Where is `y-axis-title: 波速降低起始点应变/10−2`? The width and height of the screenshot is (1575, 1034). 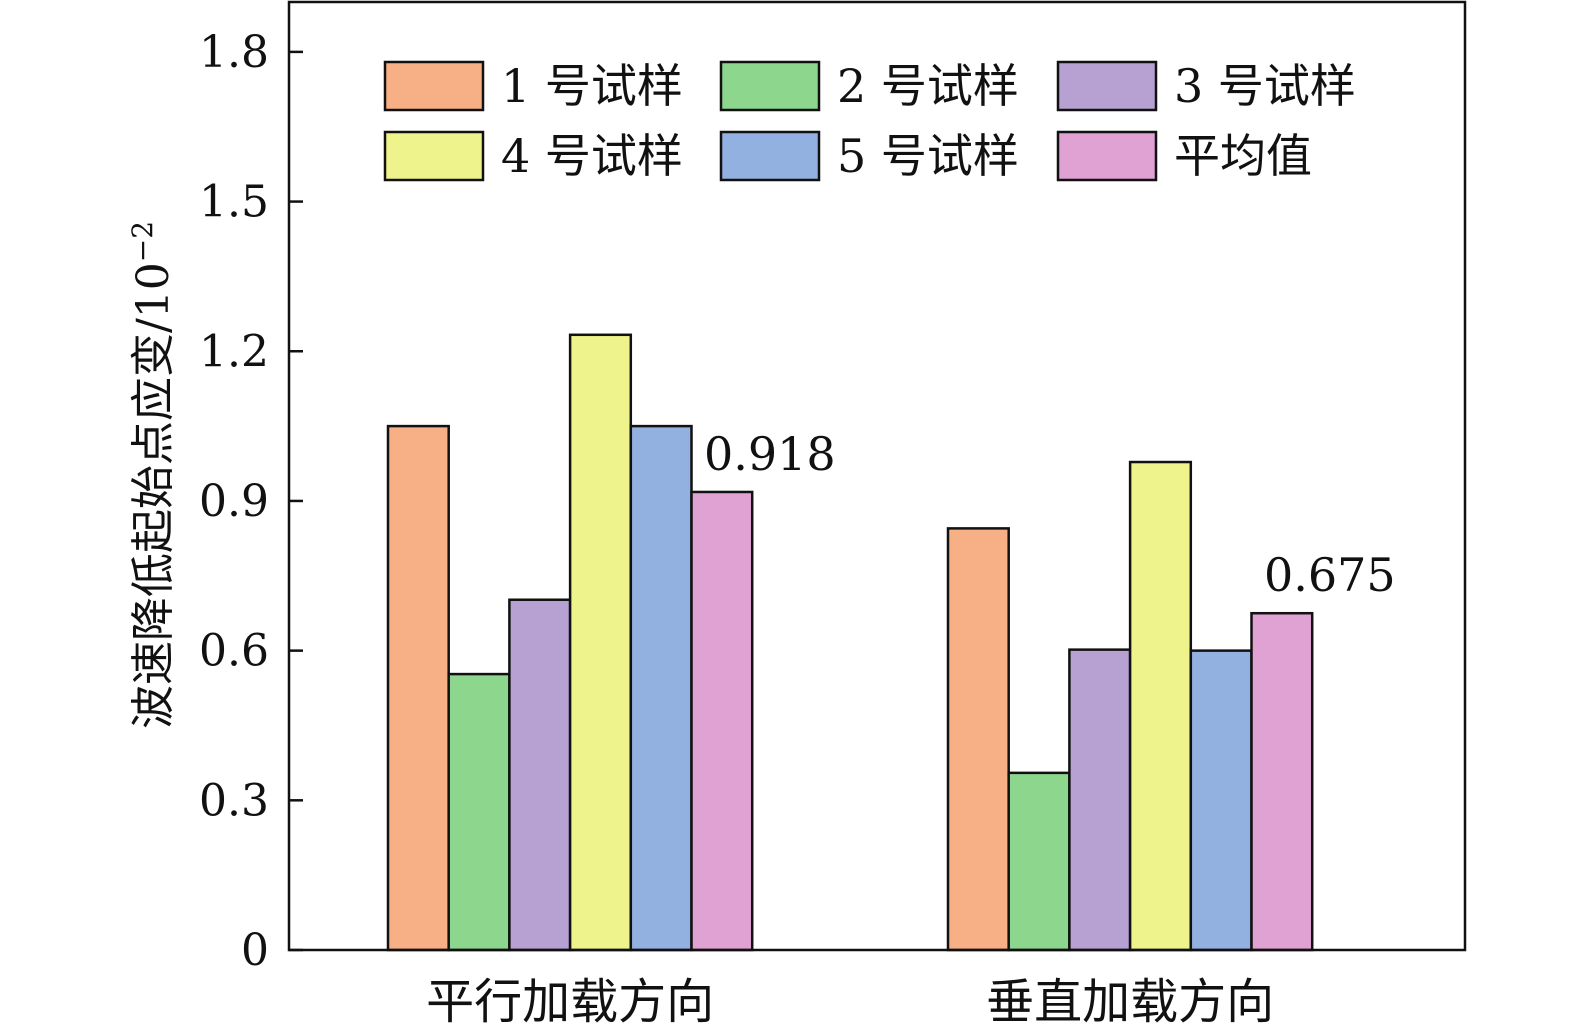 y-axis-title: 波速降低起始点应变/10−2 is located at coordinates (152, 475).